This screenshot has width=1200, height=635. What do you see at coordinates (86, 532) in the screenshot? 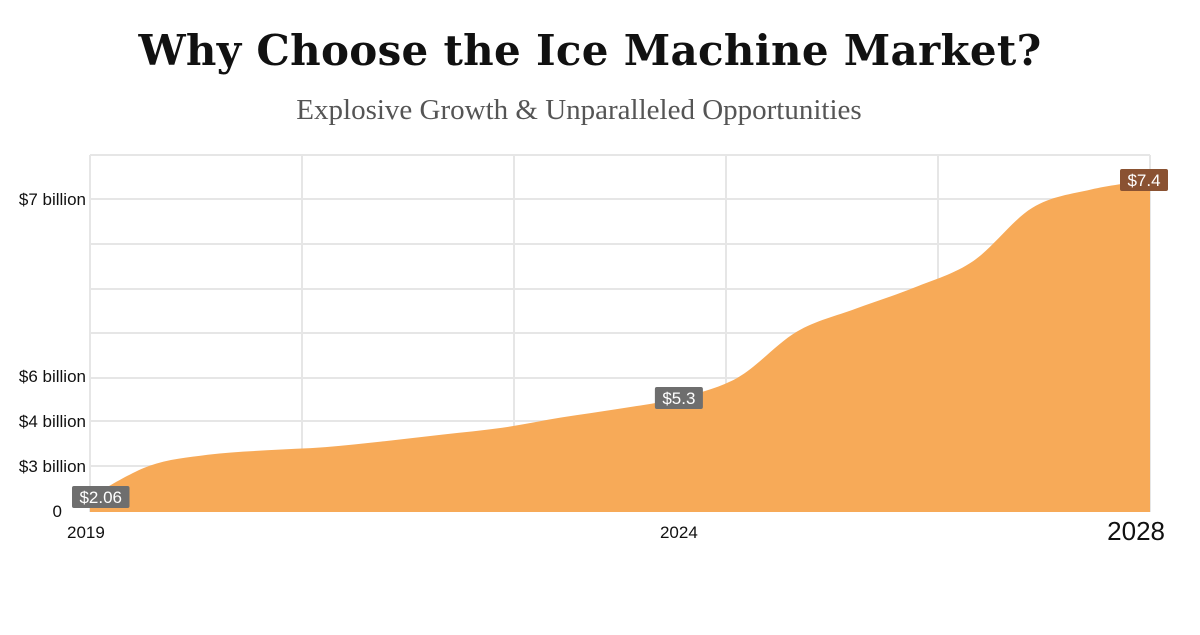
I see `x-tick-label: 2019` at bounding box center [86, 532].